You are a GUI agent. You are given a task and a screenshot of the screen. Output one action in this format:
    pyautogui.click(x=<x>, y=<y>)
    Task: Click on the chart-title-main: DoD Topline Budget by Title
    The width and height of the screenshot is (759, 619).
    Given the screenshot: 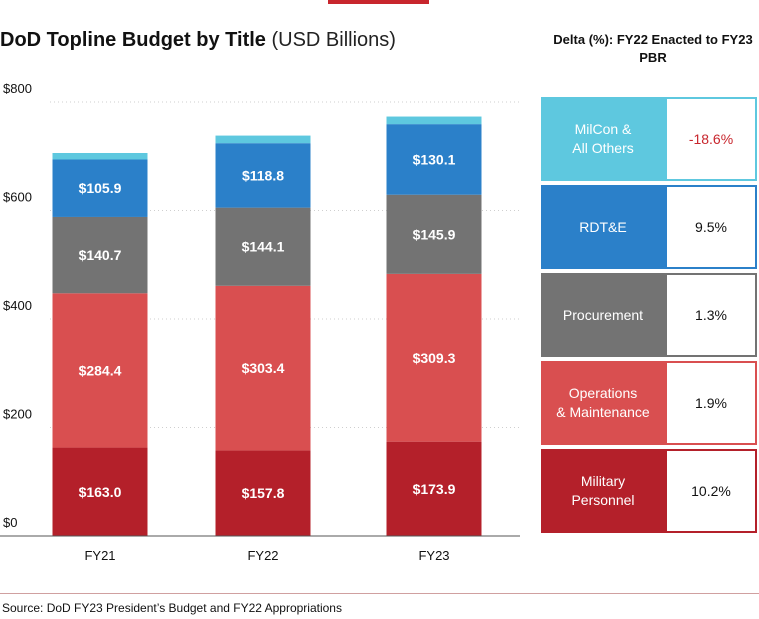 What is the action you would take?
    pyautogui.click(x=133, y=40)
    